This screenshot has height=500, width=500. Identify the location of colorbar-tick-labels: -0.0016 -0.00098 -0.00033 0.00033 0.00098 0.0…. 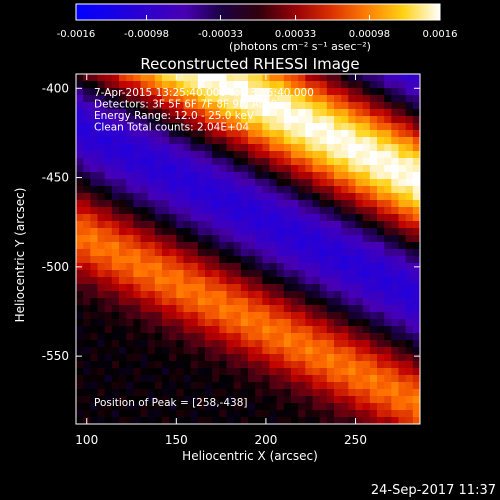
(257, 34).